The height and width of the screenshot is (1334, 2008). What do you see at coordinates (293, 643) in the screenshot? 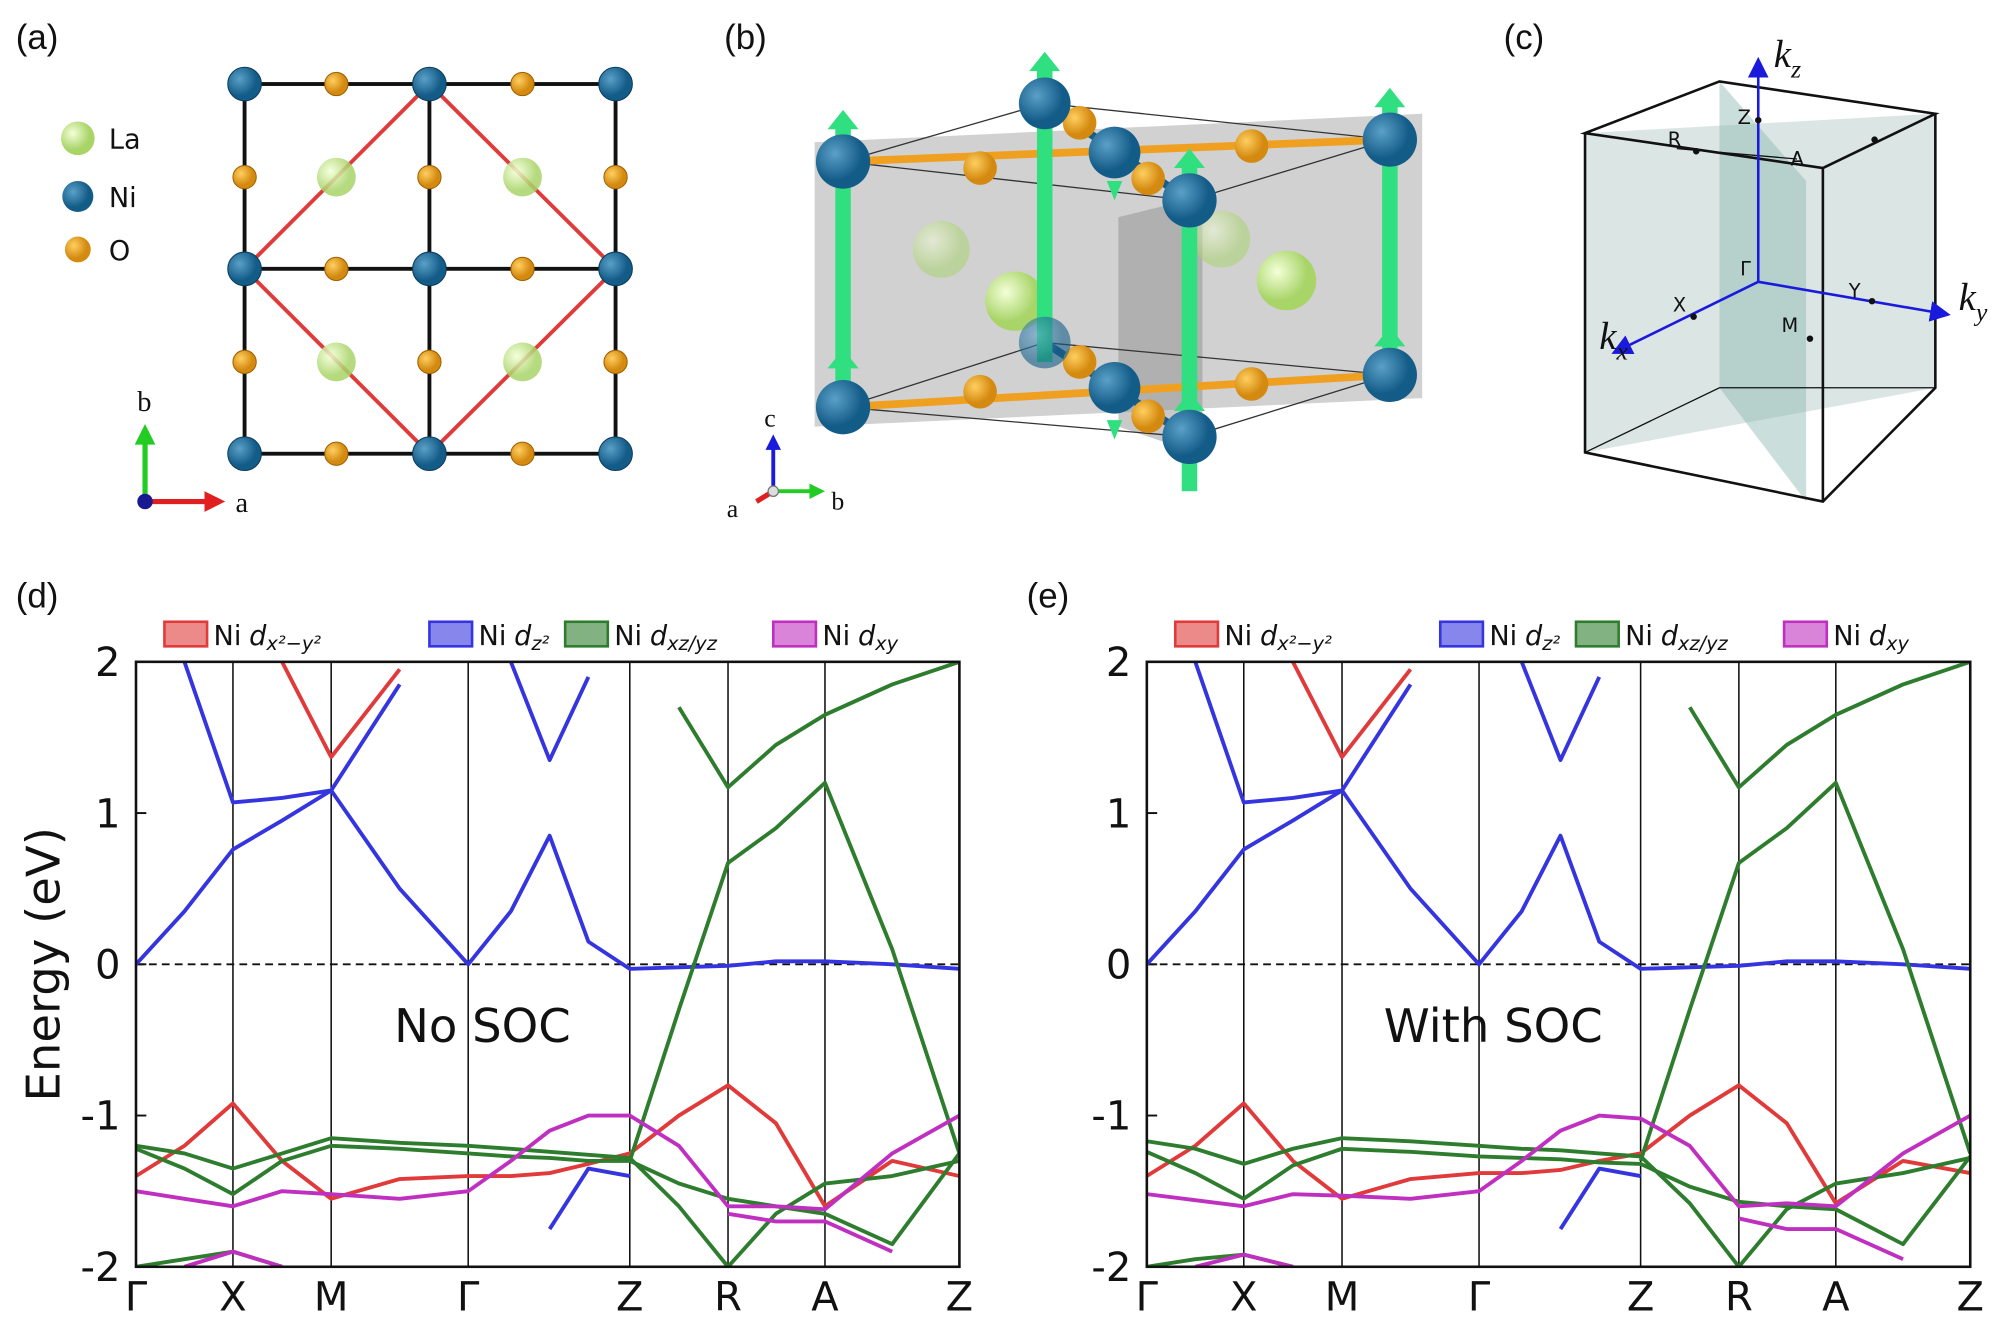
I see `legend-orbital: x²−y²` at bounding box center [293, 643].